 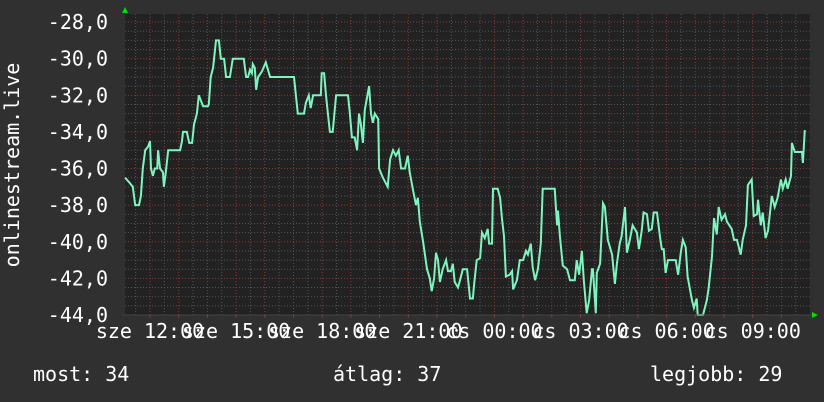 What do you see at coordinates (78, 242) in the screenshot?
I see `y-tick-label: -40,0` at bounding box center [78, 242].